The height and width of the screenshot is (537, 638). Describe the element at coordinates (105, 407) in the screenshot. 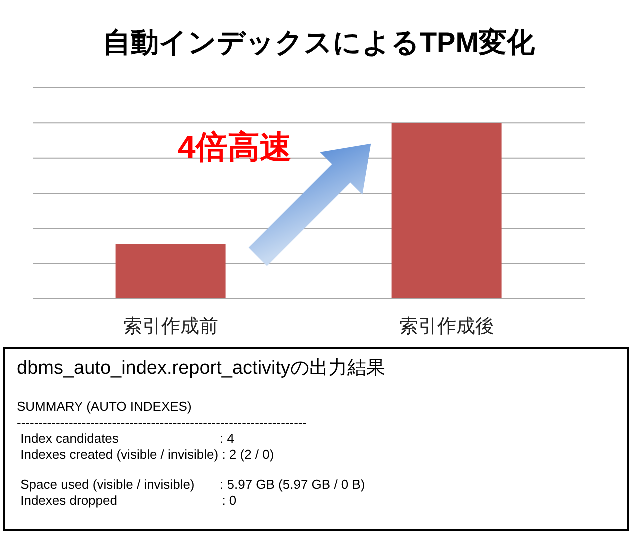

I see `text: SUMMARY (AUTO INDEXES)` at that location.